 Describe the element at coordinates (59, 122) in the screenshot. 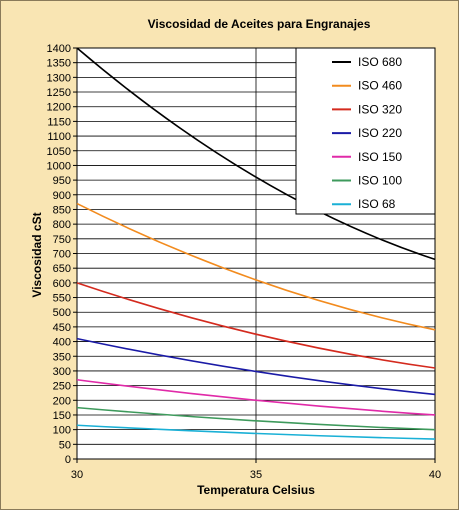

I see `y-tick-label: 1150` at that location.